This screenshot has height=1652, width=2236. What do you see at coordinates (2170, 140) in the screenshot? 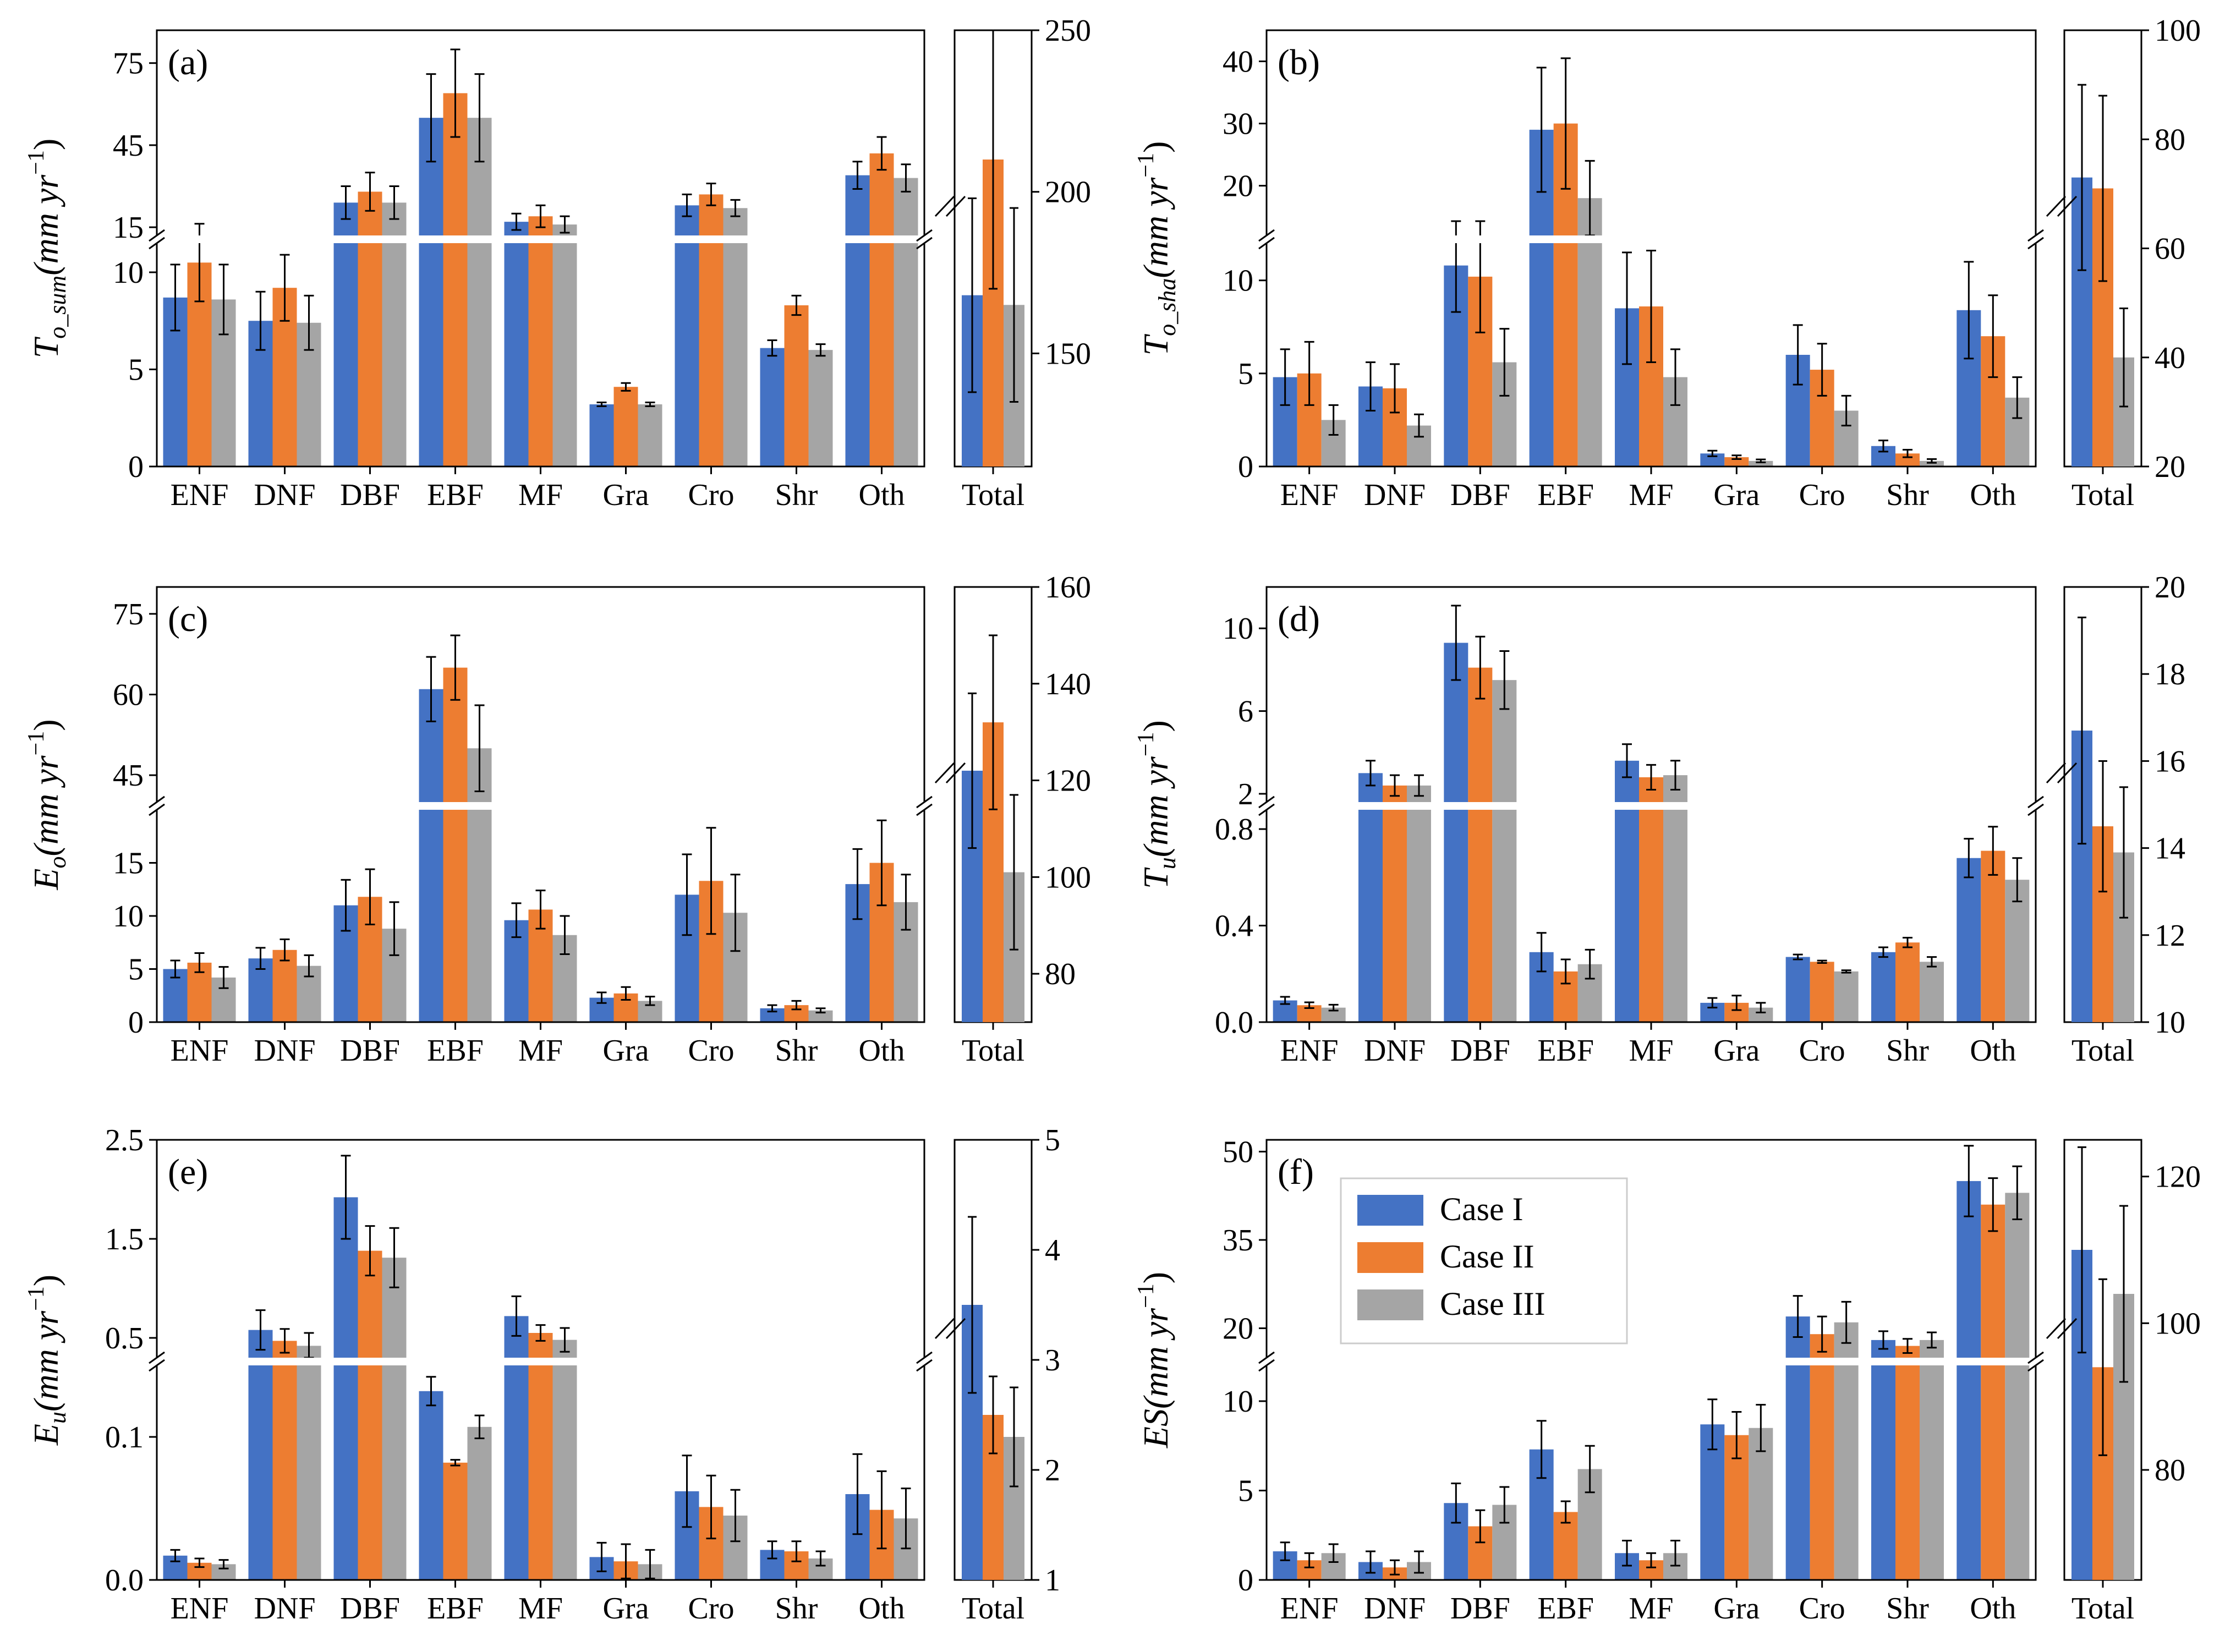
I see `total-y-tick-label: 80` at bounding box center [2170, 140].